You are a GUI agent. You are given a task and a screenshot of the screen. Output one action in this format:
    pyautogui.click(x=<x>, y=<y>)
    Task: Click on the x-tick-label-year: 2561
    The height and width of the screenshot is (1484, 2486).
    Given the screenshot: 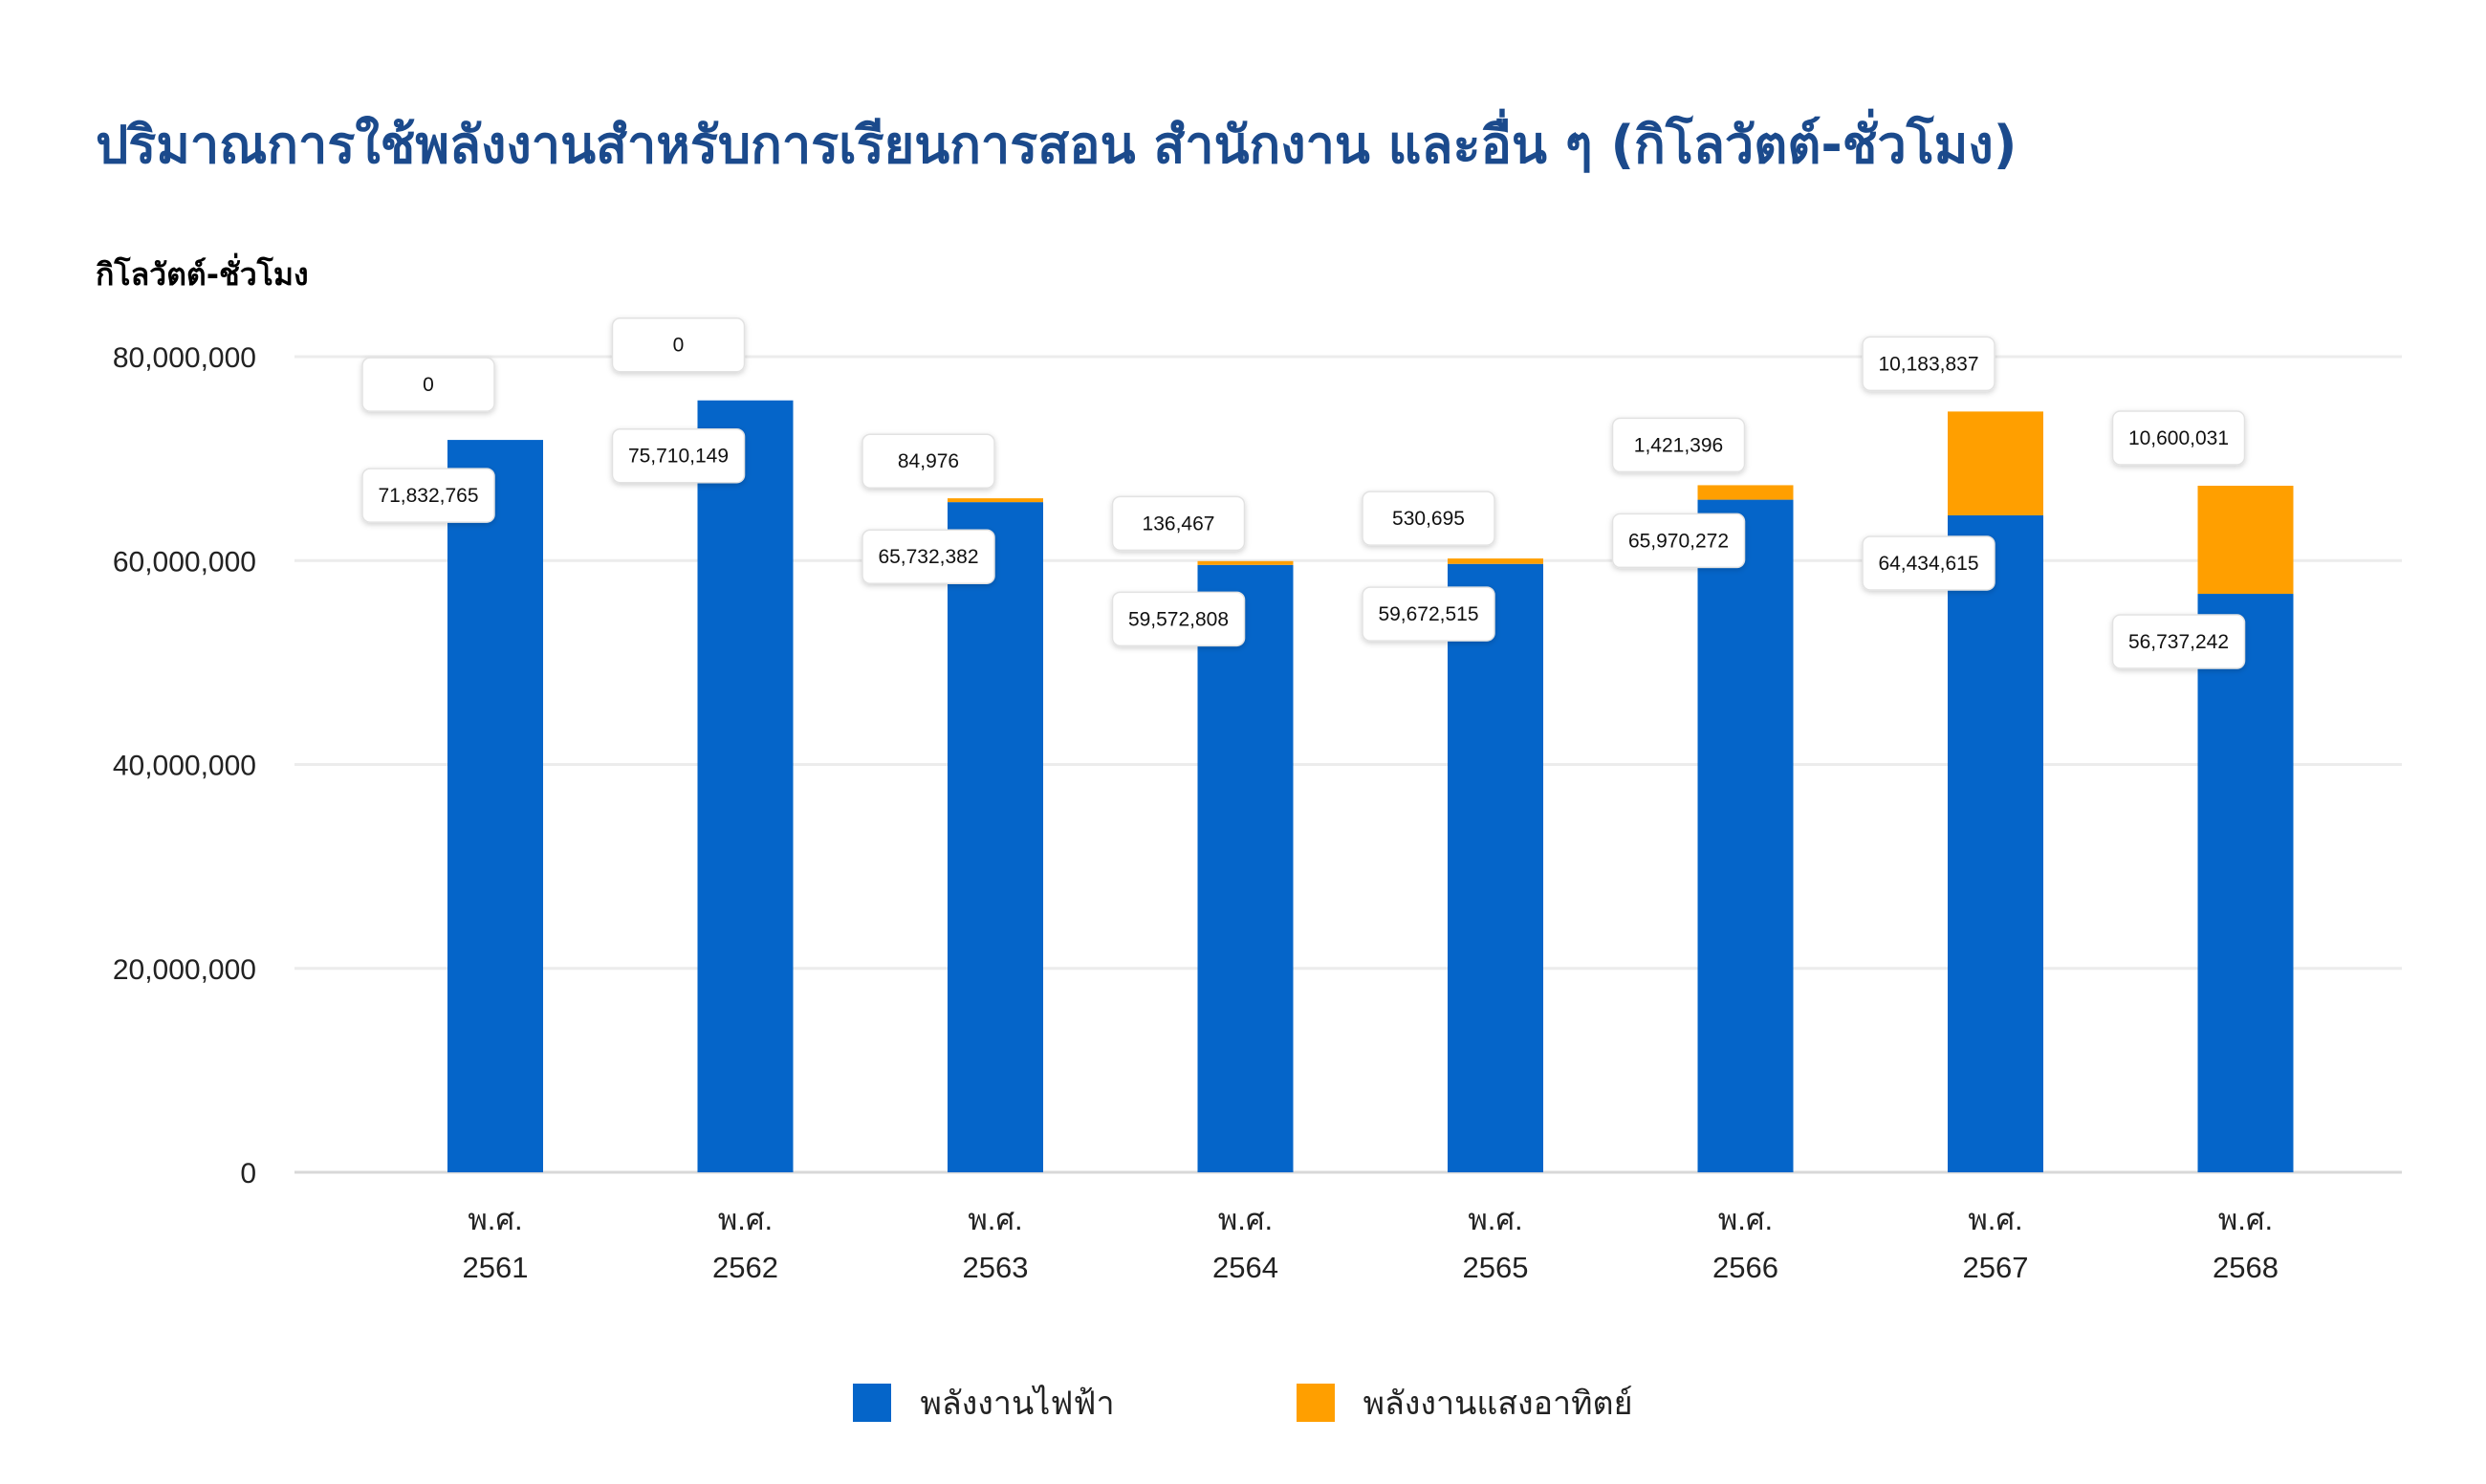 What is the action you would take?
    pyautogui.click(x=496, y=1267)
    